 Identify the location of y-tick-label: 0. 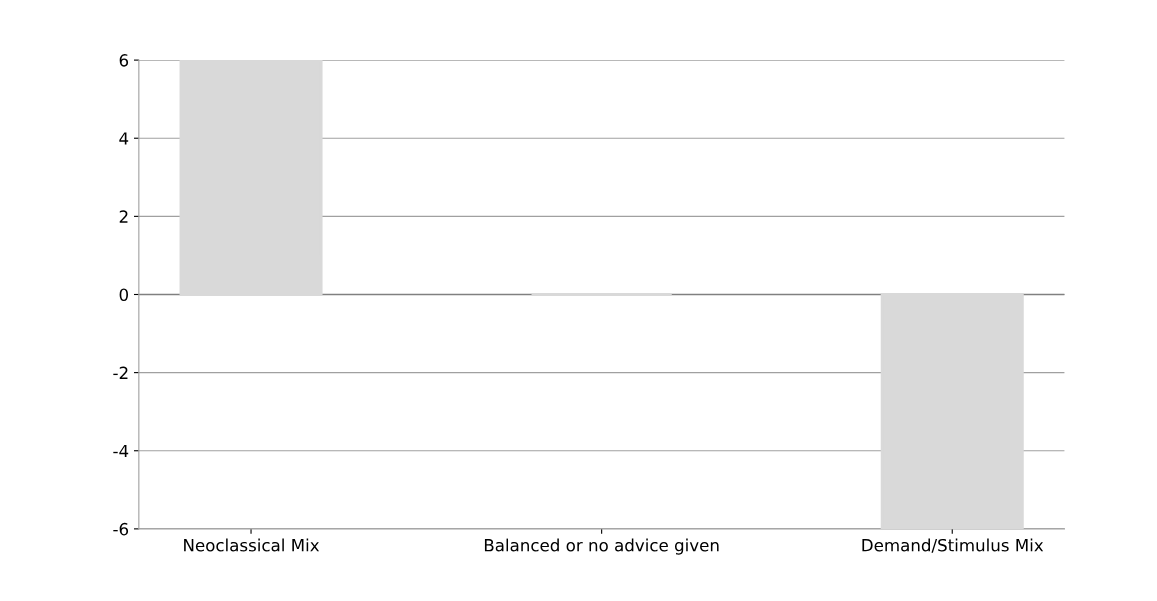
(124, 295).